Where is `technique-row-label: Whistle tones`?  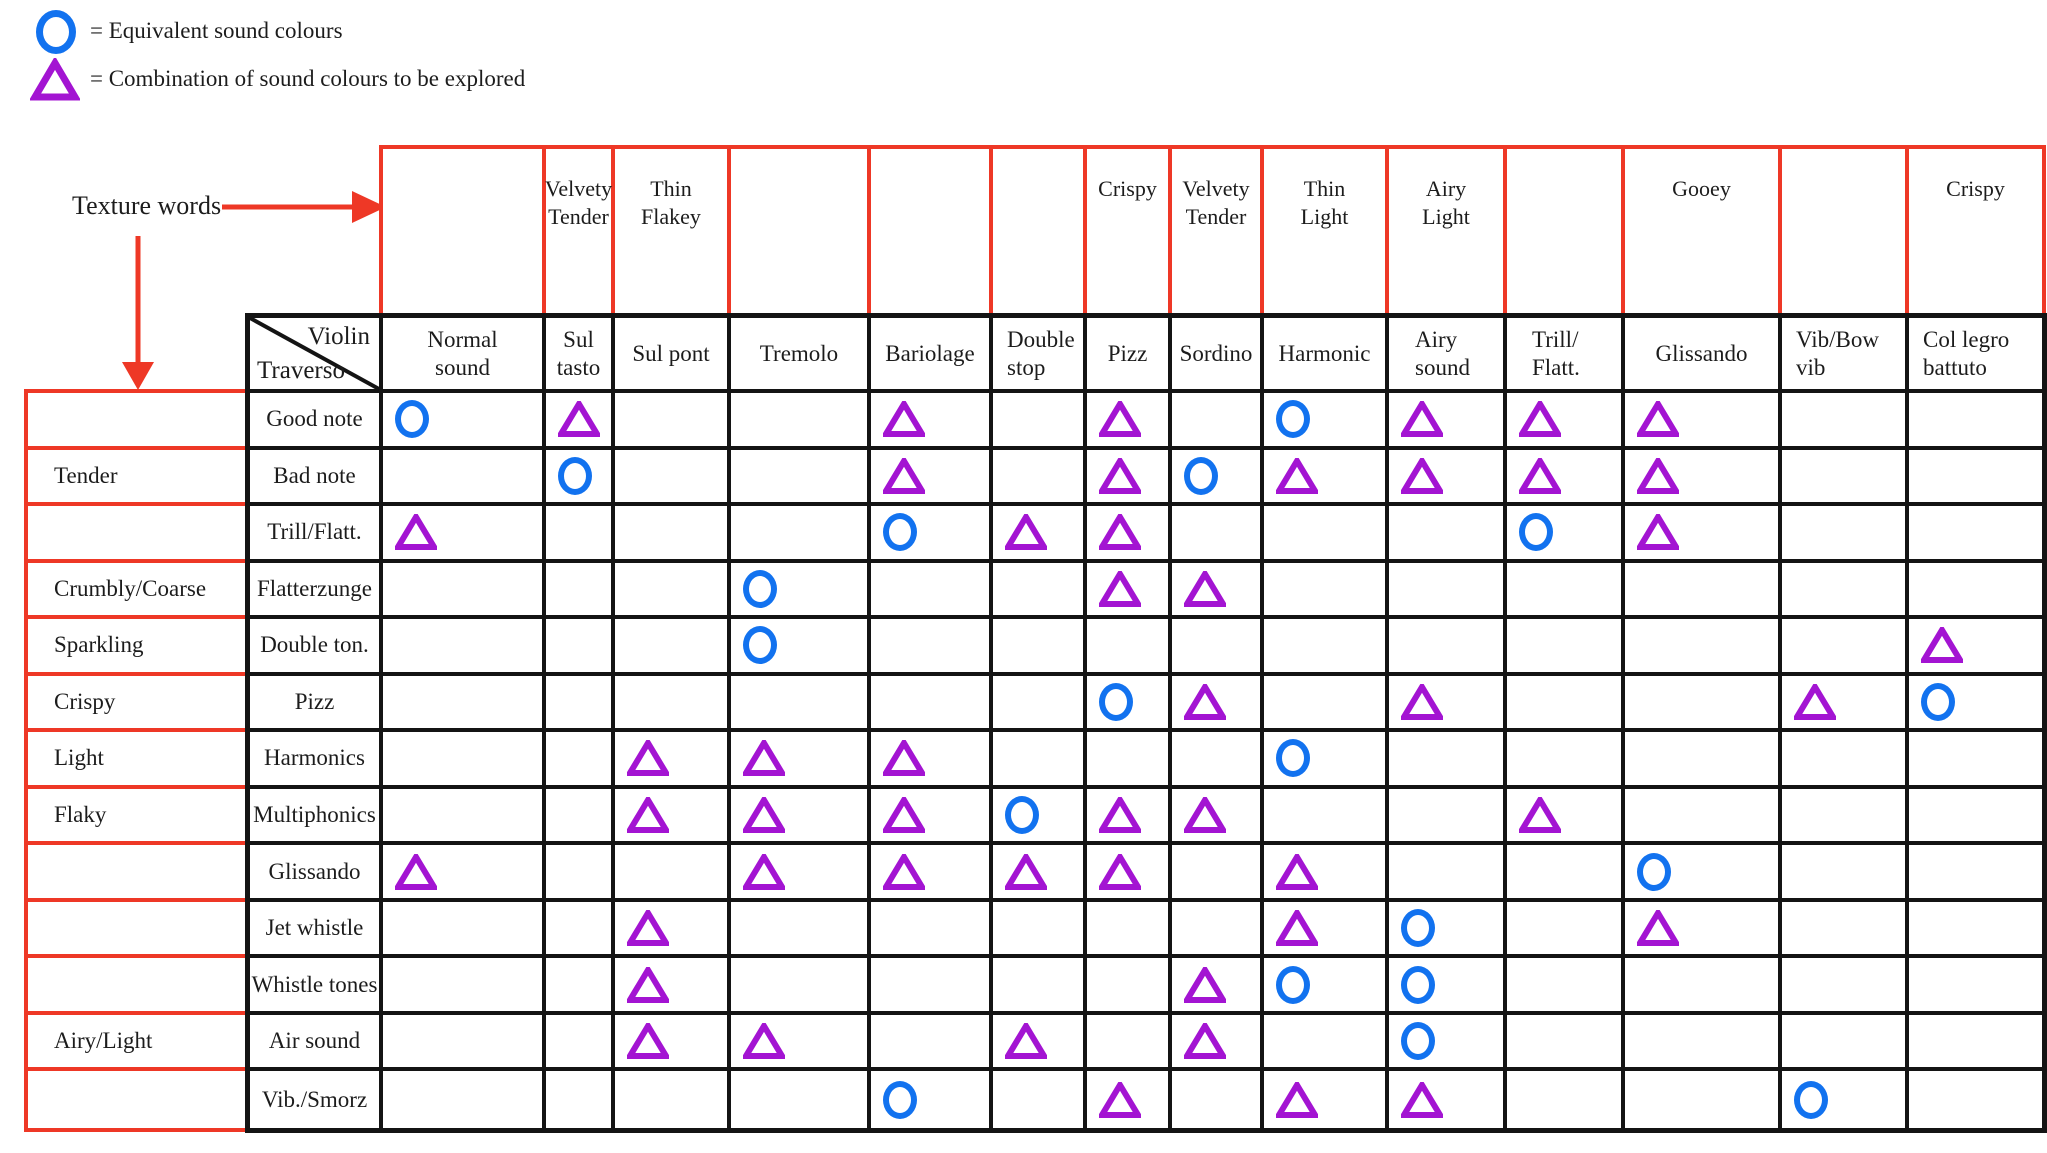 technique-row-label: Whistle tones is located at coordinates (316, 986).